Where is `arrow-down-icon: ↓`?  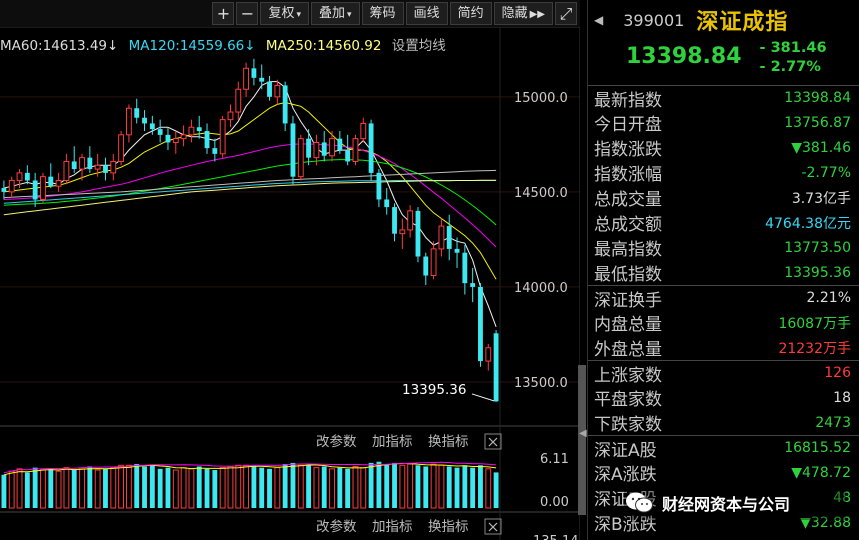 arrow-down-icon: ↓ is located at coordinates (113, 46).